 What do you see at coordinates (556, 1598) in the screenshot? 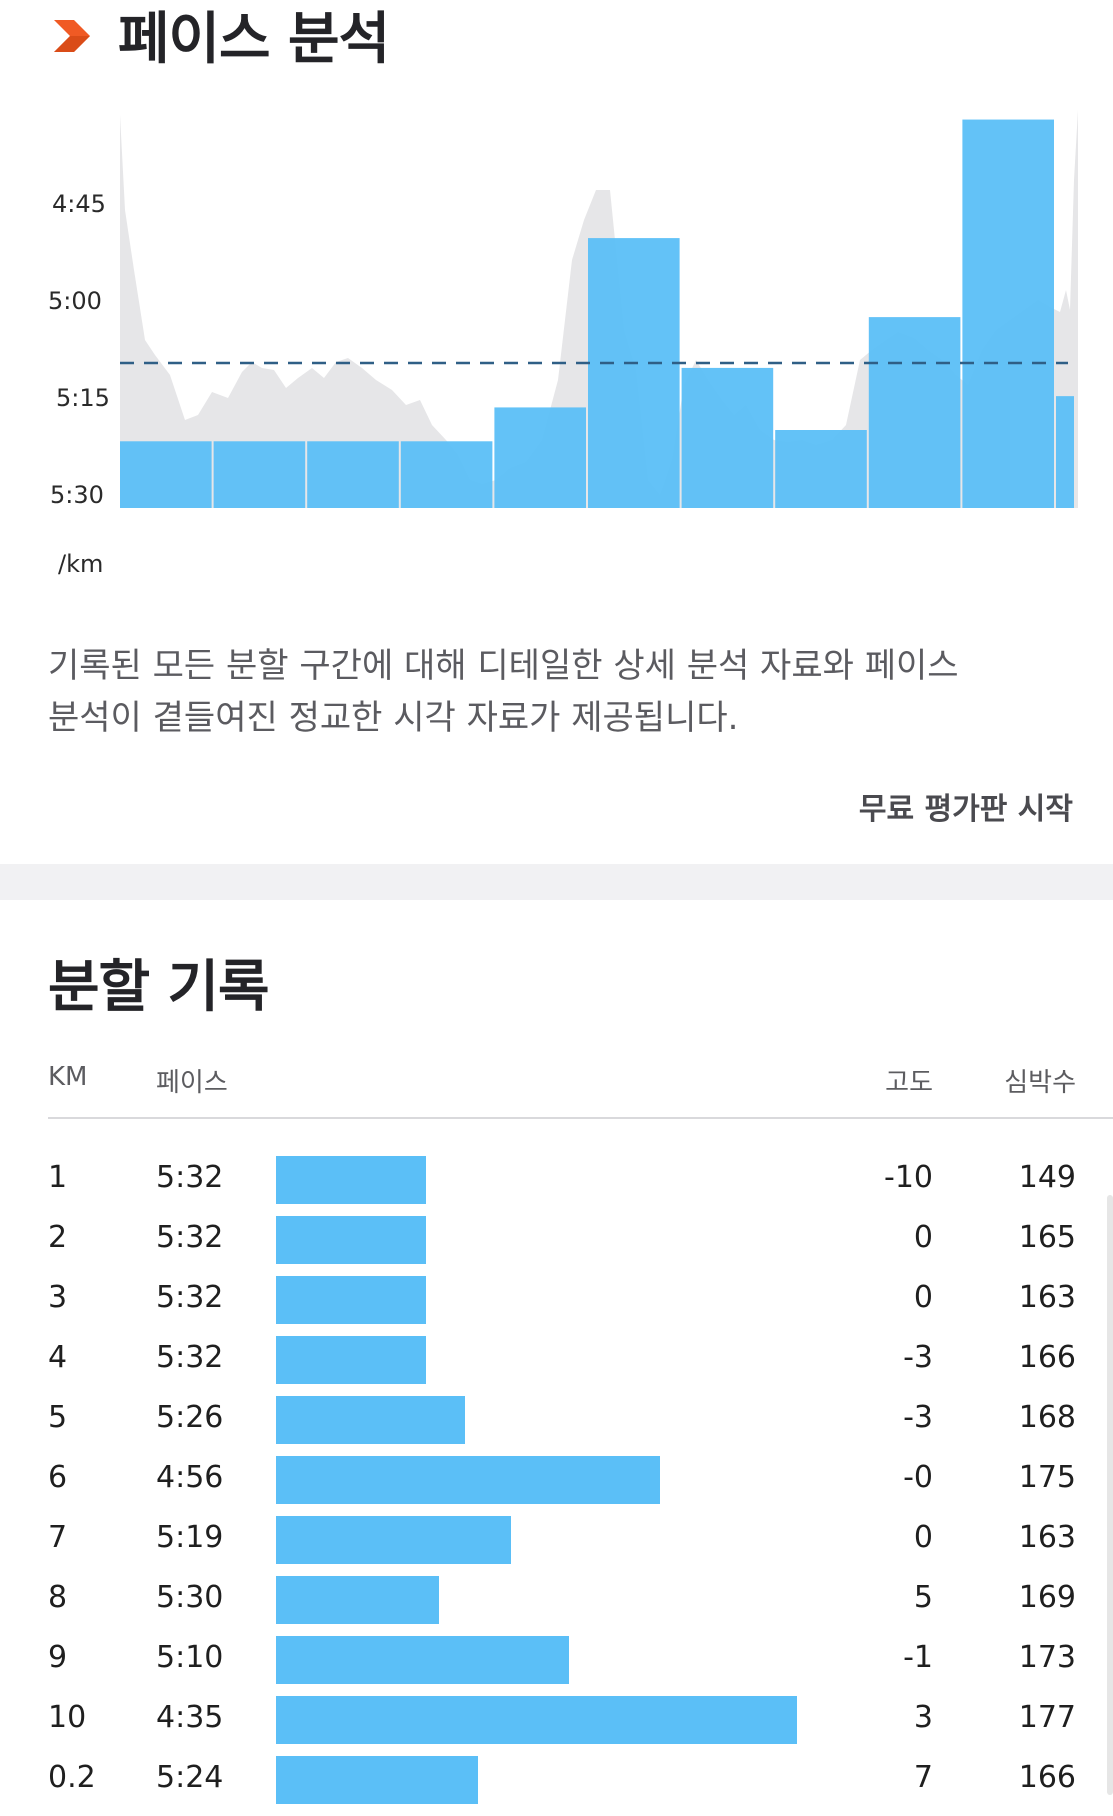
I see `table-row: 8 5:30 5 169` at bounding box center [556, 1598].